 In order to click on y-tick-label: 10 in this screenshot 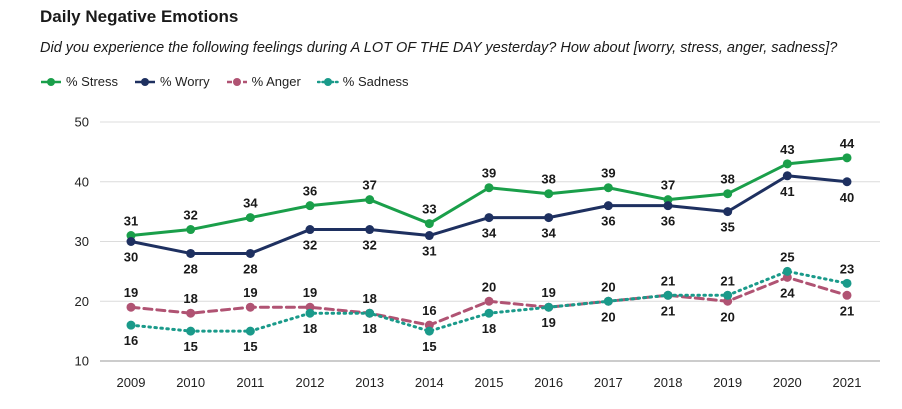, I will do `click(82, 361)`.